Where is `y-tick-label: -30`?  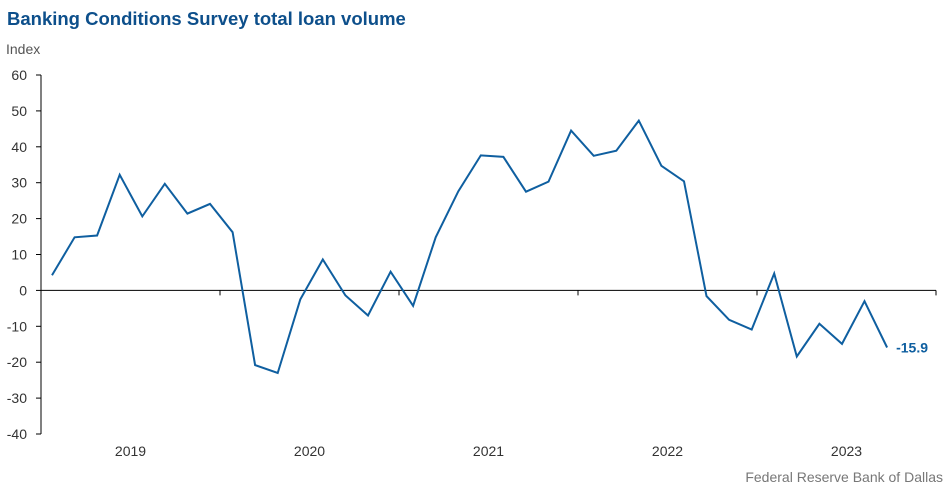
y-tick-label: -30 is located at coordinates (17, 398).